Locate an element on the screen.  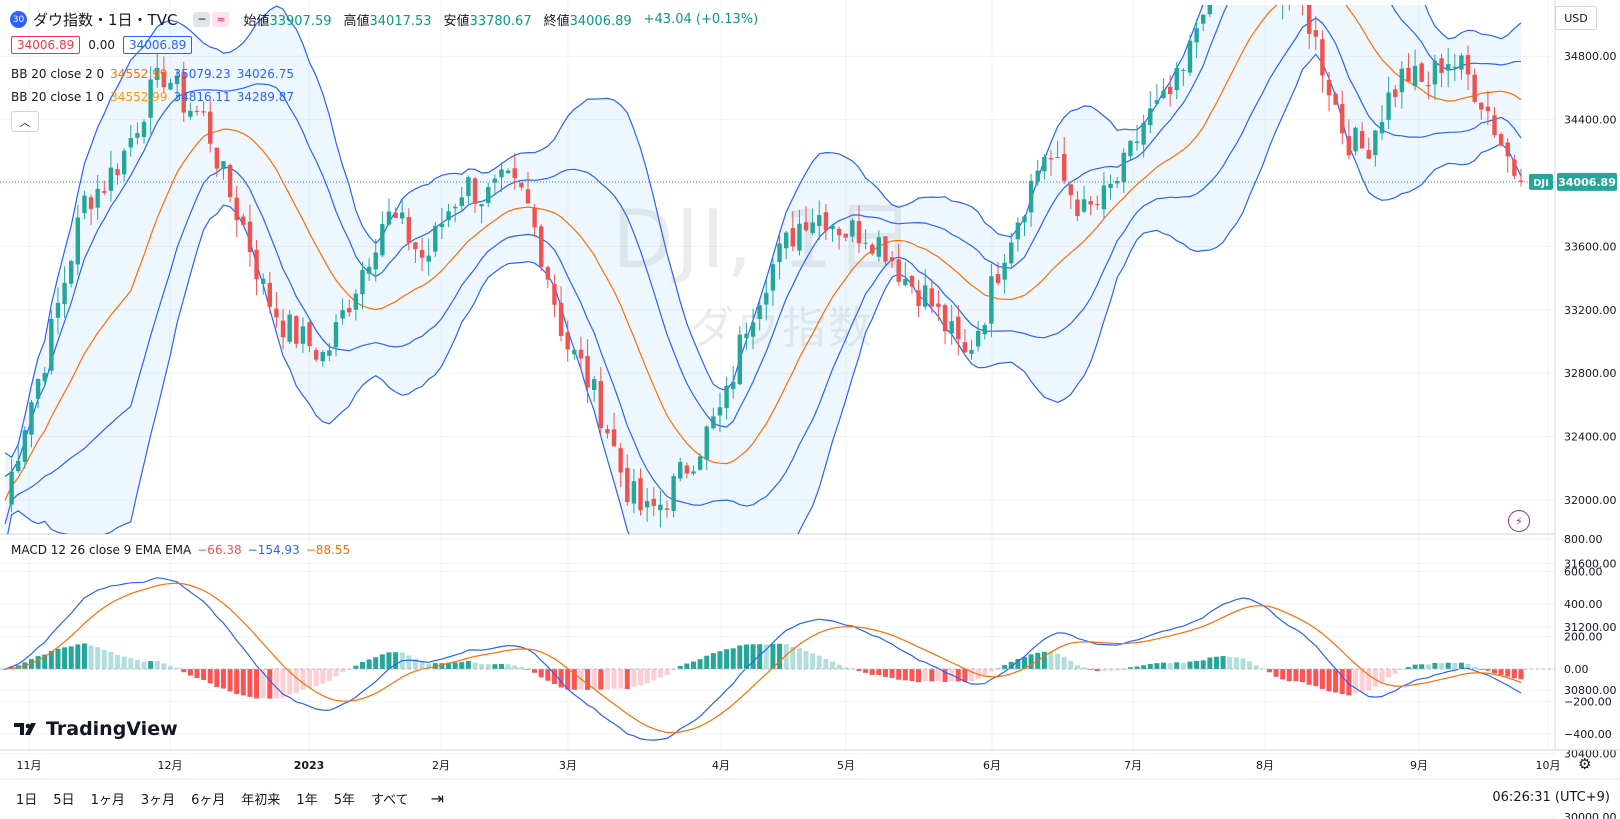
bid-price: 34006.89 is located at coordinates (46, 45).